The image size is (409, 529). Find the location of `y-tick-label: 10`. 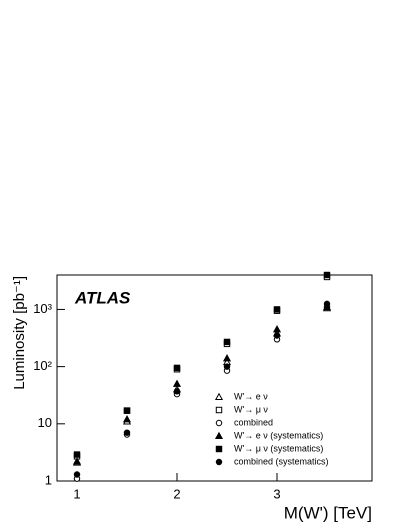

y-tick-label: 10 is located at coordinates (45, 422).